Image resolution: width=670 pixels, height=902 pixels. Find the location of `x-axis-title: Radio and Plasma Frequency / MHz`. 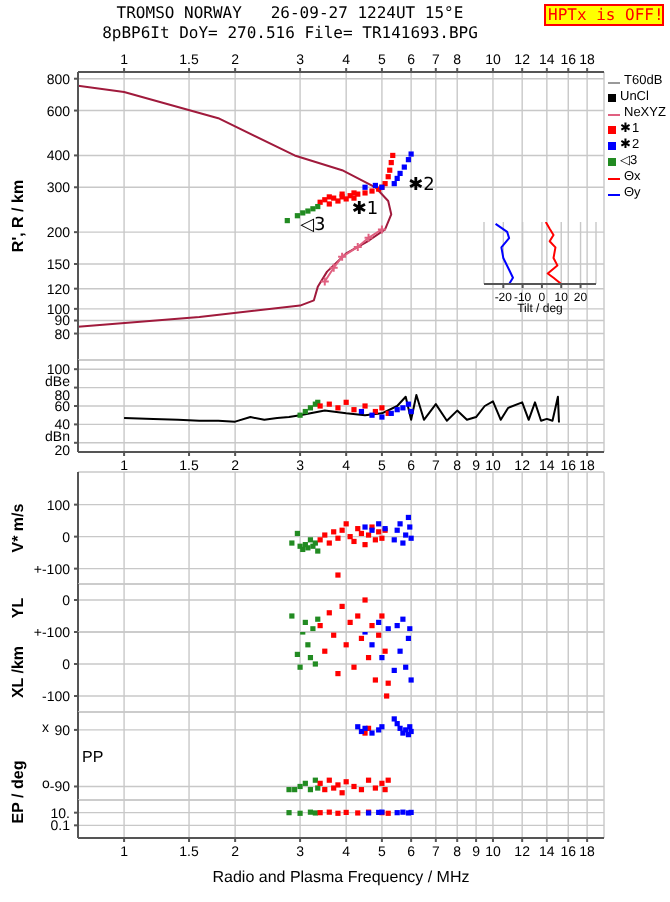

x-axis-title: Radio and Plasma Frequency / MHz is located at coordinates (341, 877).